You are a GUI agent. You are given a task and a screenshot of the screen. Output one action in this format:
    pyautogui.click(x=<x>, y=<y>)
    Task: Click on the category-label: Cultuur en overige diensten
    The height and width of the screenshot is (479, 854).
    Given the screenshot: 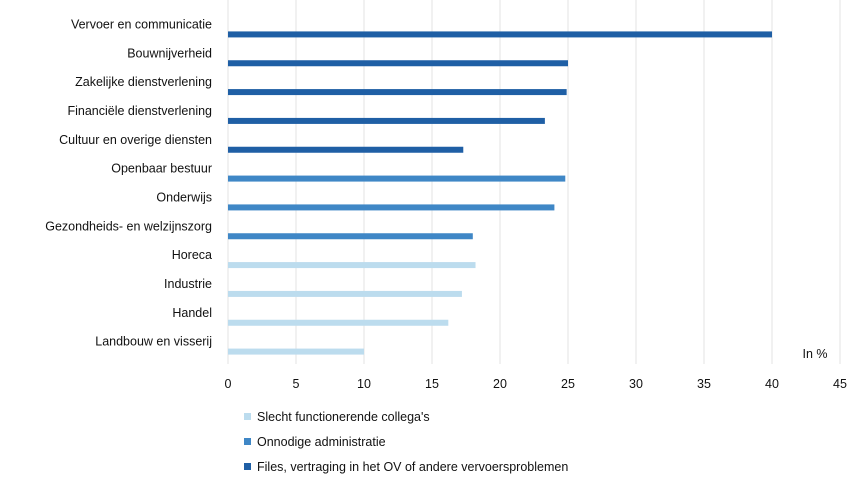 What is the action you would take?
    pyautogui.click(x=135, y=140)
    